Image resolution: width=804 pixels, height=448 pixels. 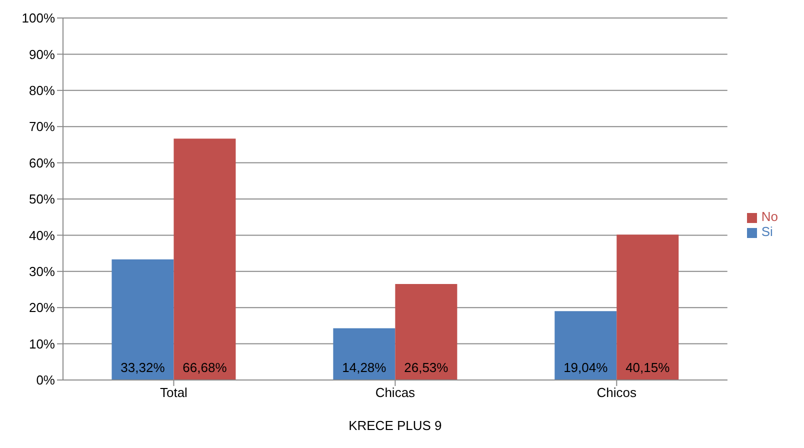 I want to click on y-tick-label: 10%, so click(x=42, y=344).